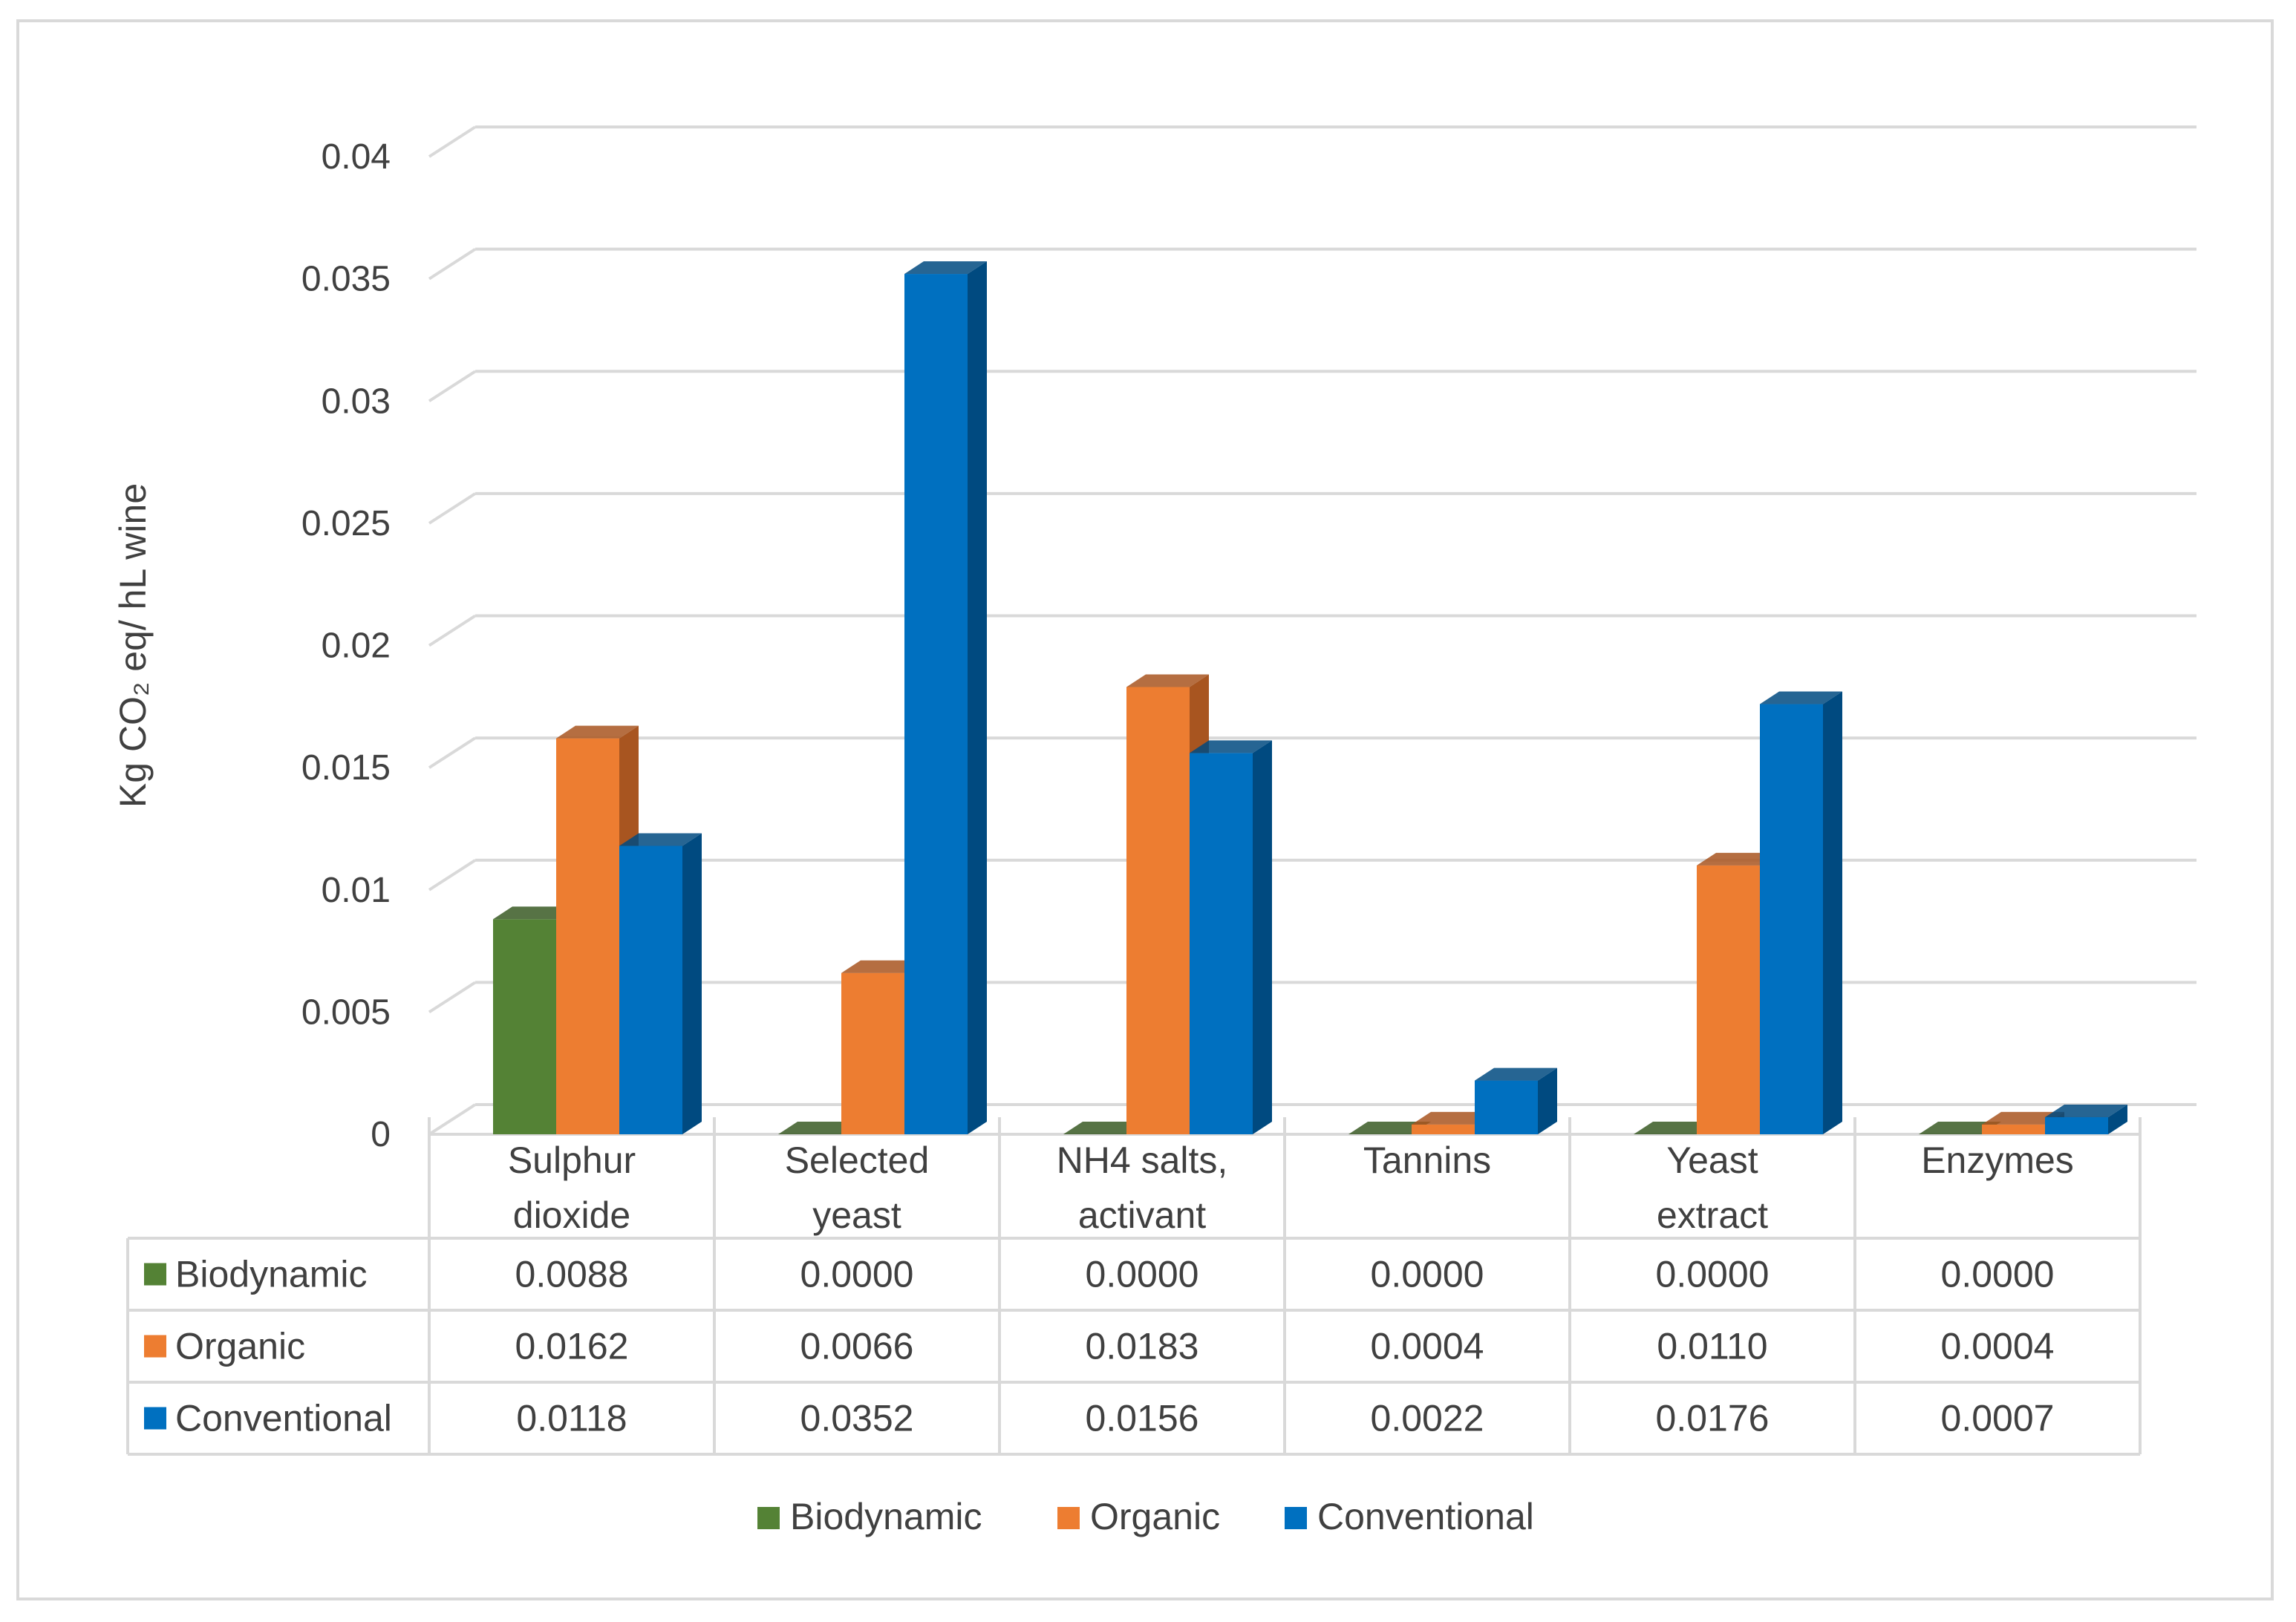  What do you see at coordinates (356, 157) in the screenshot?
I see `y-tick-label: 0.04` at bounding box center [356, 157].